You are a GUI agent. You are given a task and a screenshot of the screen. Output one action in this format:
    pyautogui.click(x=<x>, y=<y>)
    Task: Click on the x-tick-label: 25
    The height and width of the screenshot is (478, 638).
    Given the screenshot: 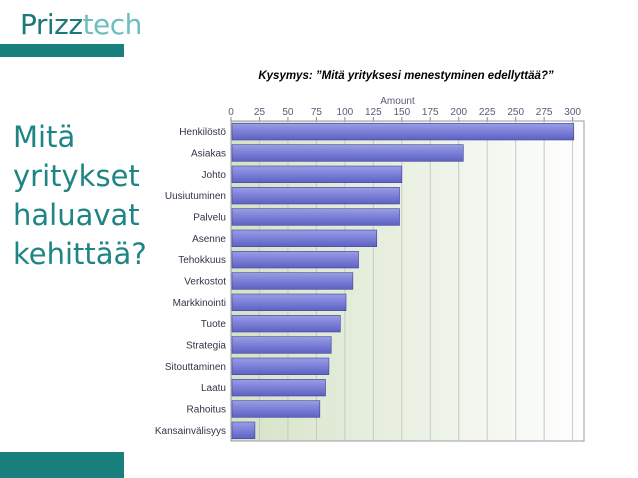 What is the action you would take?
    pyautogui.click(x=260, y=112)
    